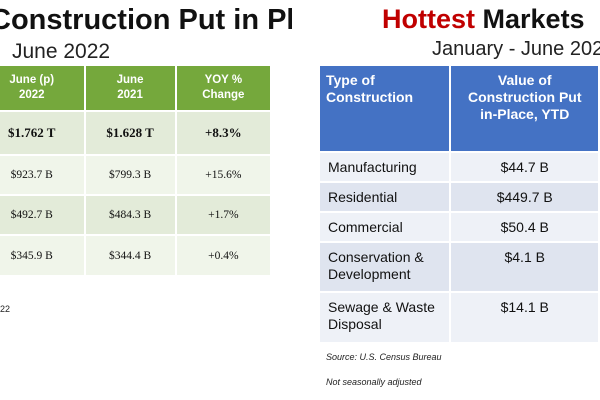 The height and width of the screenshot is (400, 600). What do you see at coordinates (223, 80) in the screenshot?
I see `header-yoy-line1: YOY %` at bounding box center [223, 80].